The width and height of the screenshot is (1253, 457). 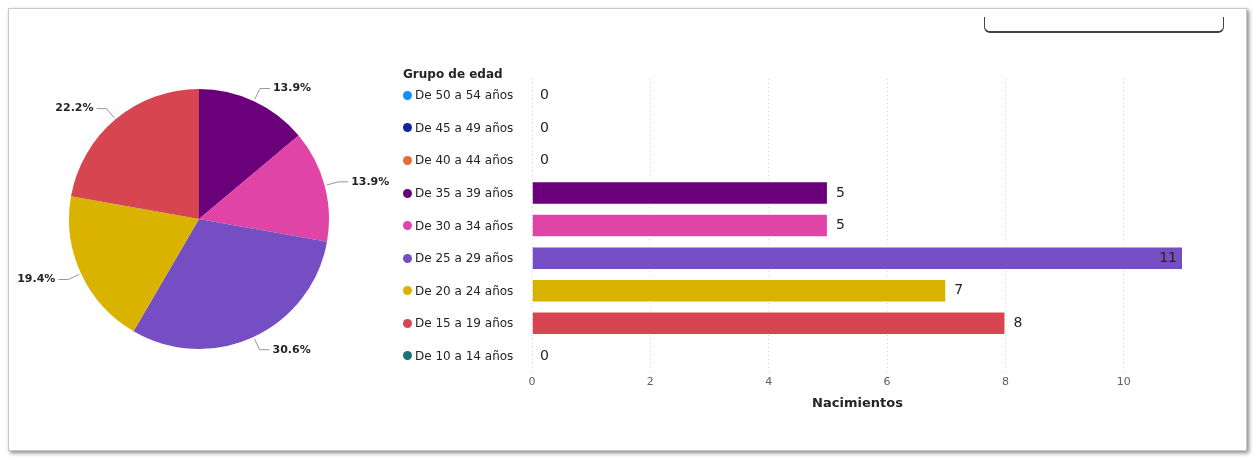 I want to click on y-tick-label: De 45 a 49 años, so click(x=464, y=127).